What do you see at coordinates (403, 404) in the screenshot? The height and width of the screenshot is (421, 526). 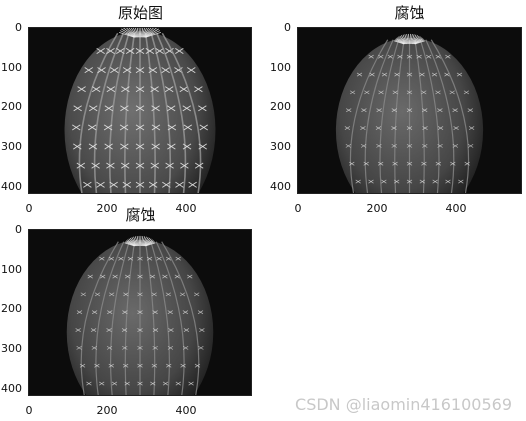 I see `watermark: CSDN @liaomin416100569` at bounding box center [403, 404].